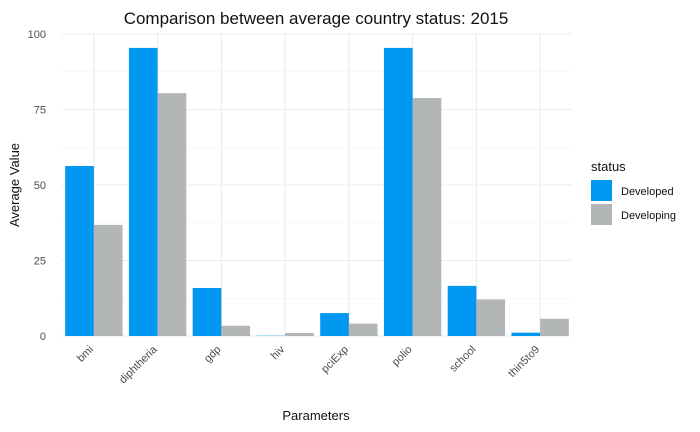  Describe the element at coordinates (526, 334) in the screenshot. I see `bar-developed-thin5to9` at that location.